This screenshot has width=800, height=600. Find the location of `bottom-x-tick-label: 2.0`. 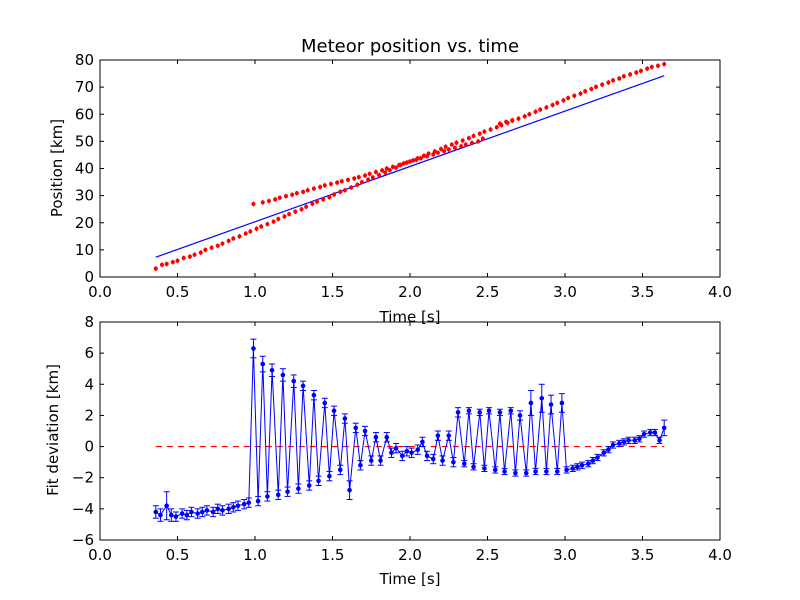

bottom-x-tick-label: 2.0 is located at coordinates (410, 555).